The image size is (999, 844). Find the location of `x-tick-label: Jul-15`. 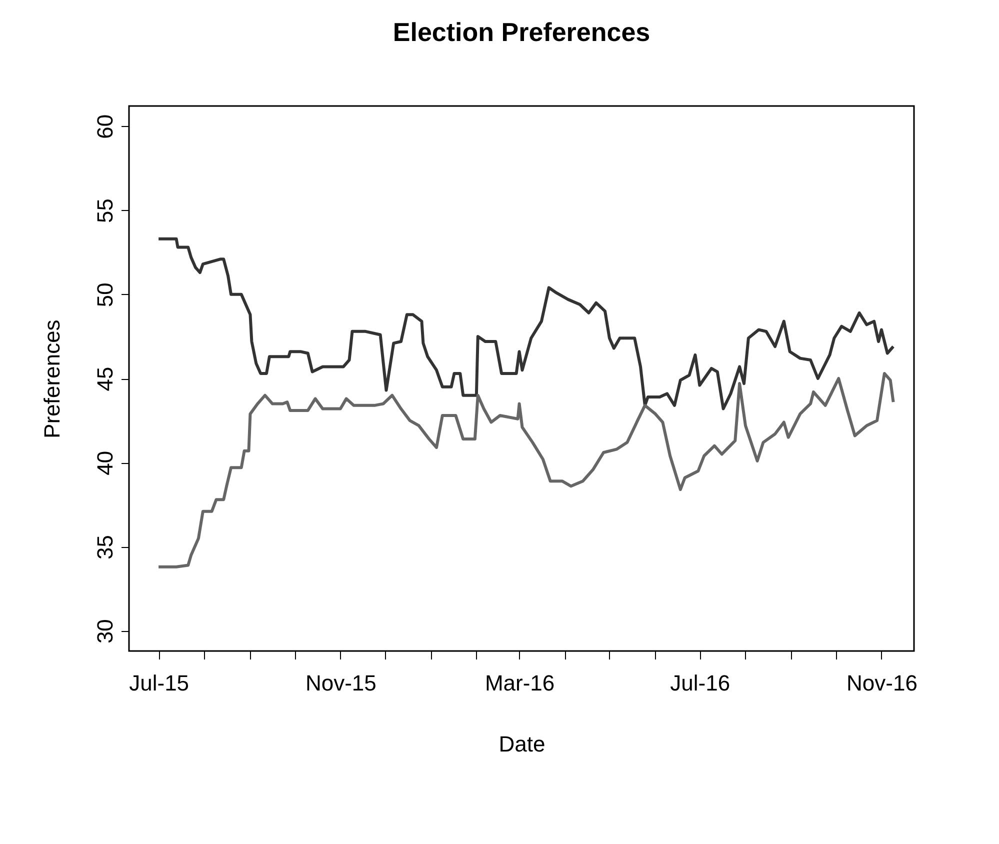

x-tick-label: Jul-15 is located at coordinates (159, 683).